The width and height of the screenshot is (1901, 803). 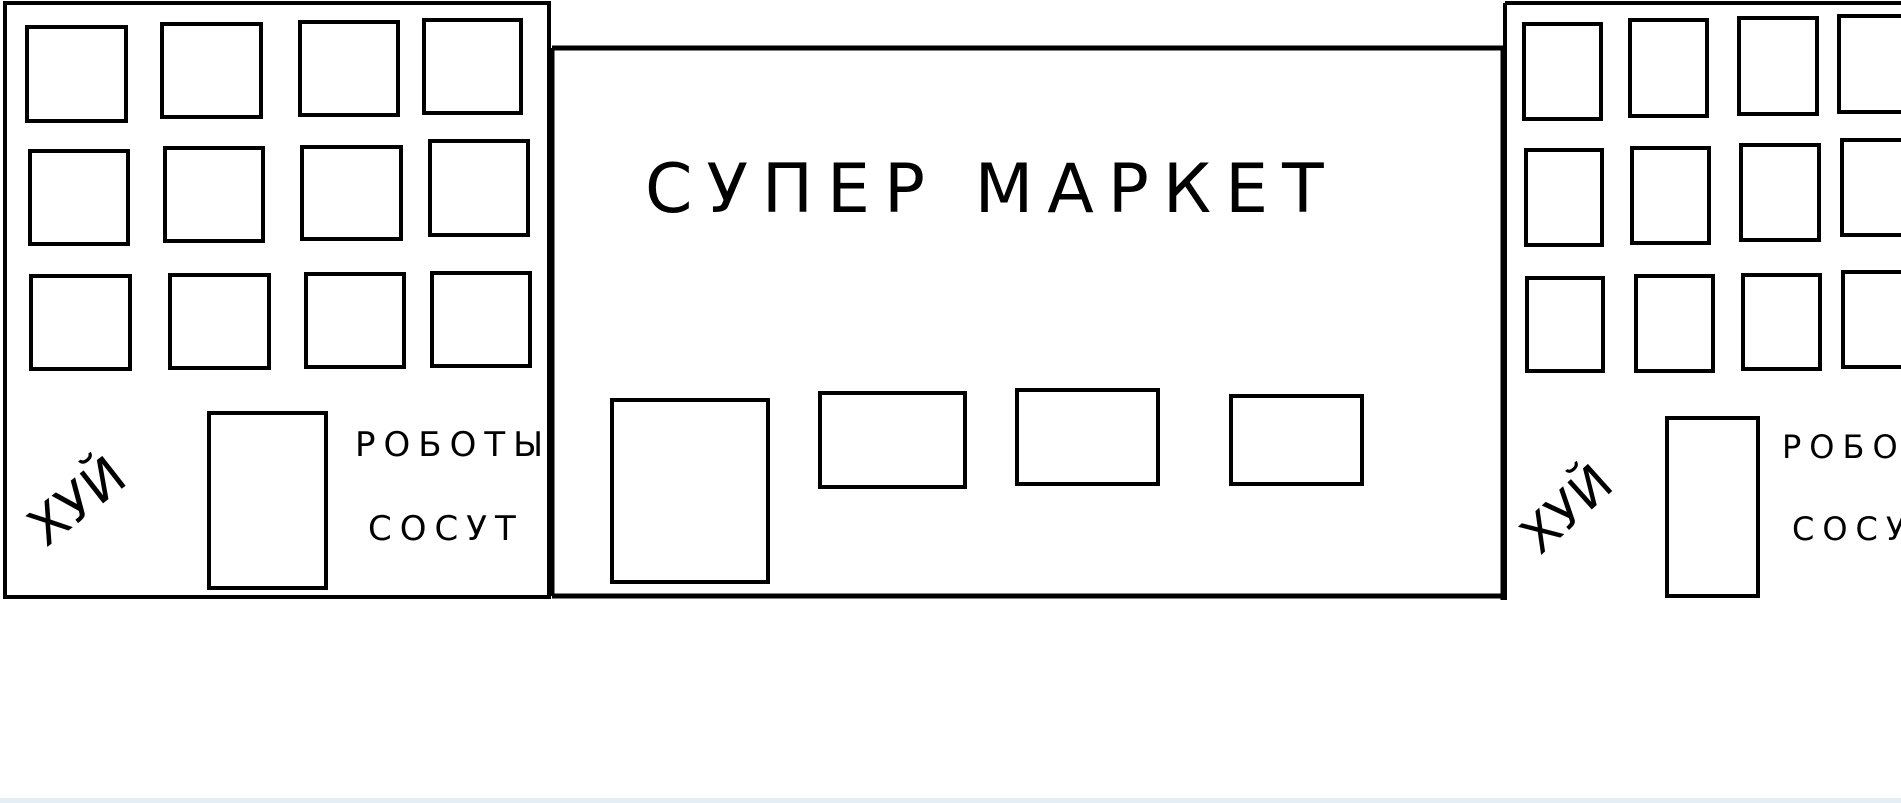 What do you see at coordinates (1846, 529) in the screenshot?
I see `right-graffiti-note-line2: СОСУ` at bounding box center [1846, 529].